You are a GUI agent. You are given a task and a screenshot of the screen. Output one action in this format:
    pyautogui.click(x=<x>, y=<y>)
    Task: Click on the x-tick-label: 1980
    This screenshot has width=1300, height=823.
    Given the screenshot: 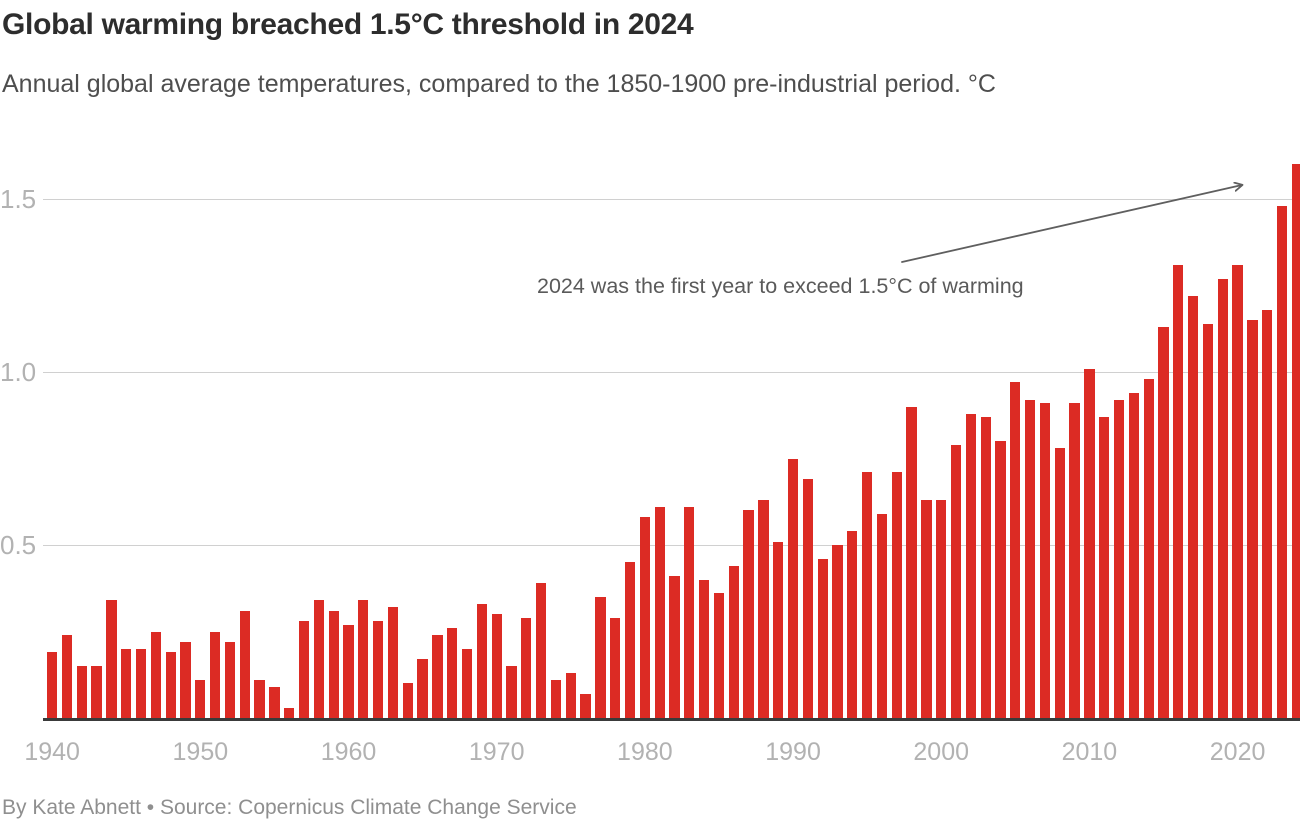 What is the action you would take?
    pyautogui.click(x=645, y=752)
    